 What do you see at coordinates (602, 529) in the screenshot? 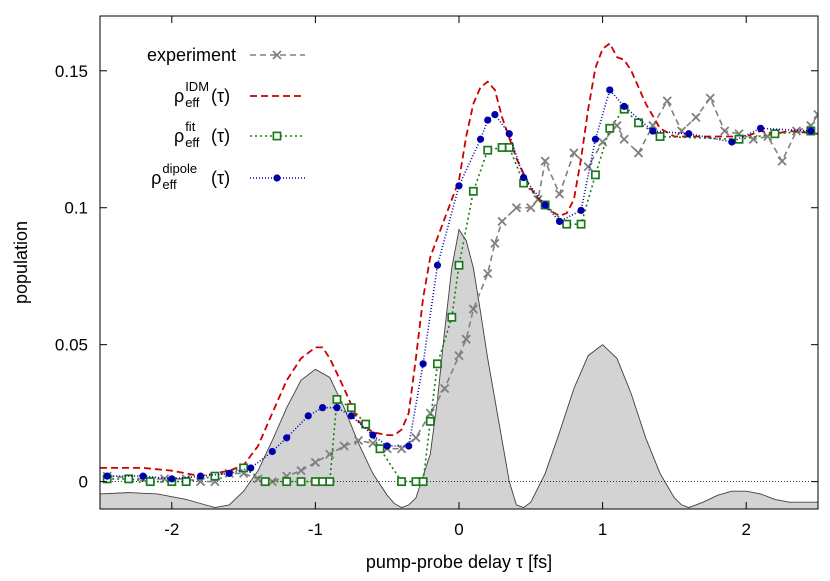
I see `x-tick-label: 1` at bounding box center [602, 529].